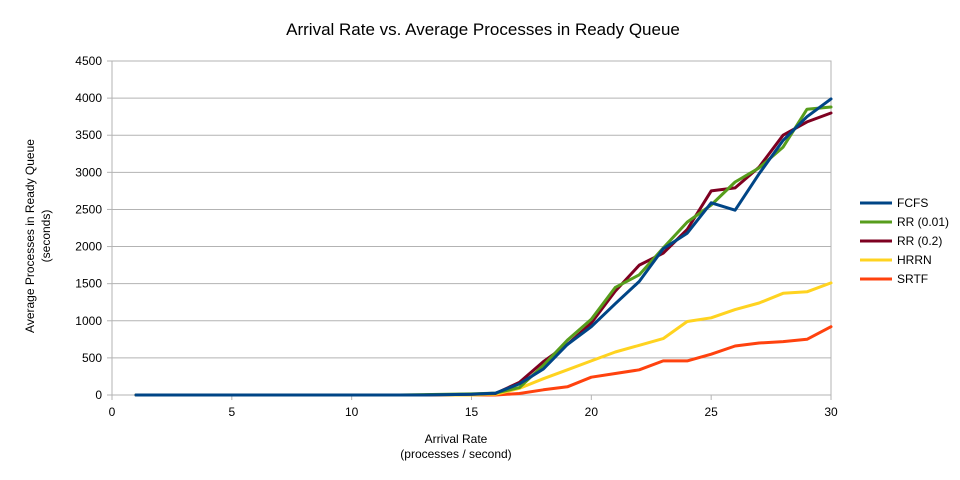 This screenshot has height=480, width=960. What do you see at coordinates (831, 412) in the screenshot?
I see `x-tick-label: 30` at bounding box center [831, 412].